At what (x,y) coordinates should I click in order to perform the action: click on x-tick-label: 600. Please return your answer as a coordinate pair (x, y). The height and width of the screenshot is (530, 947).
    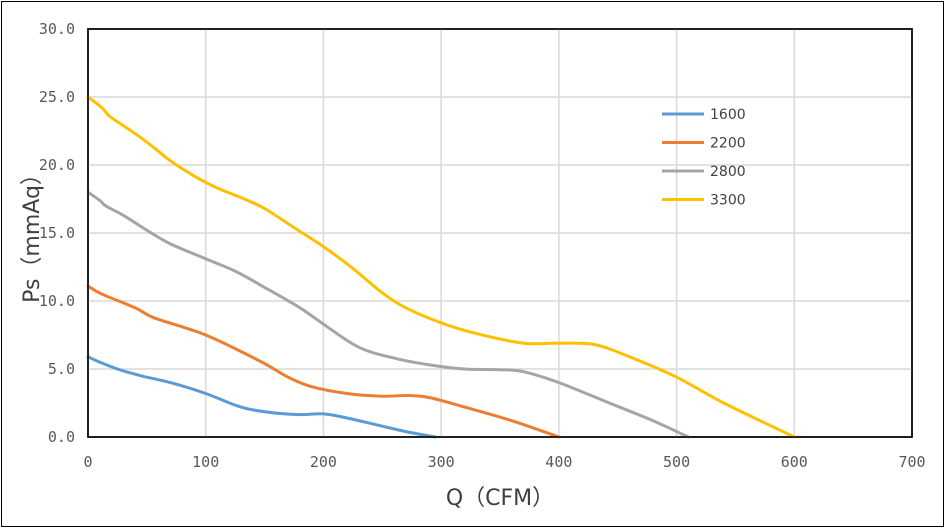
    Looking at the image, I should click on (794, 462).